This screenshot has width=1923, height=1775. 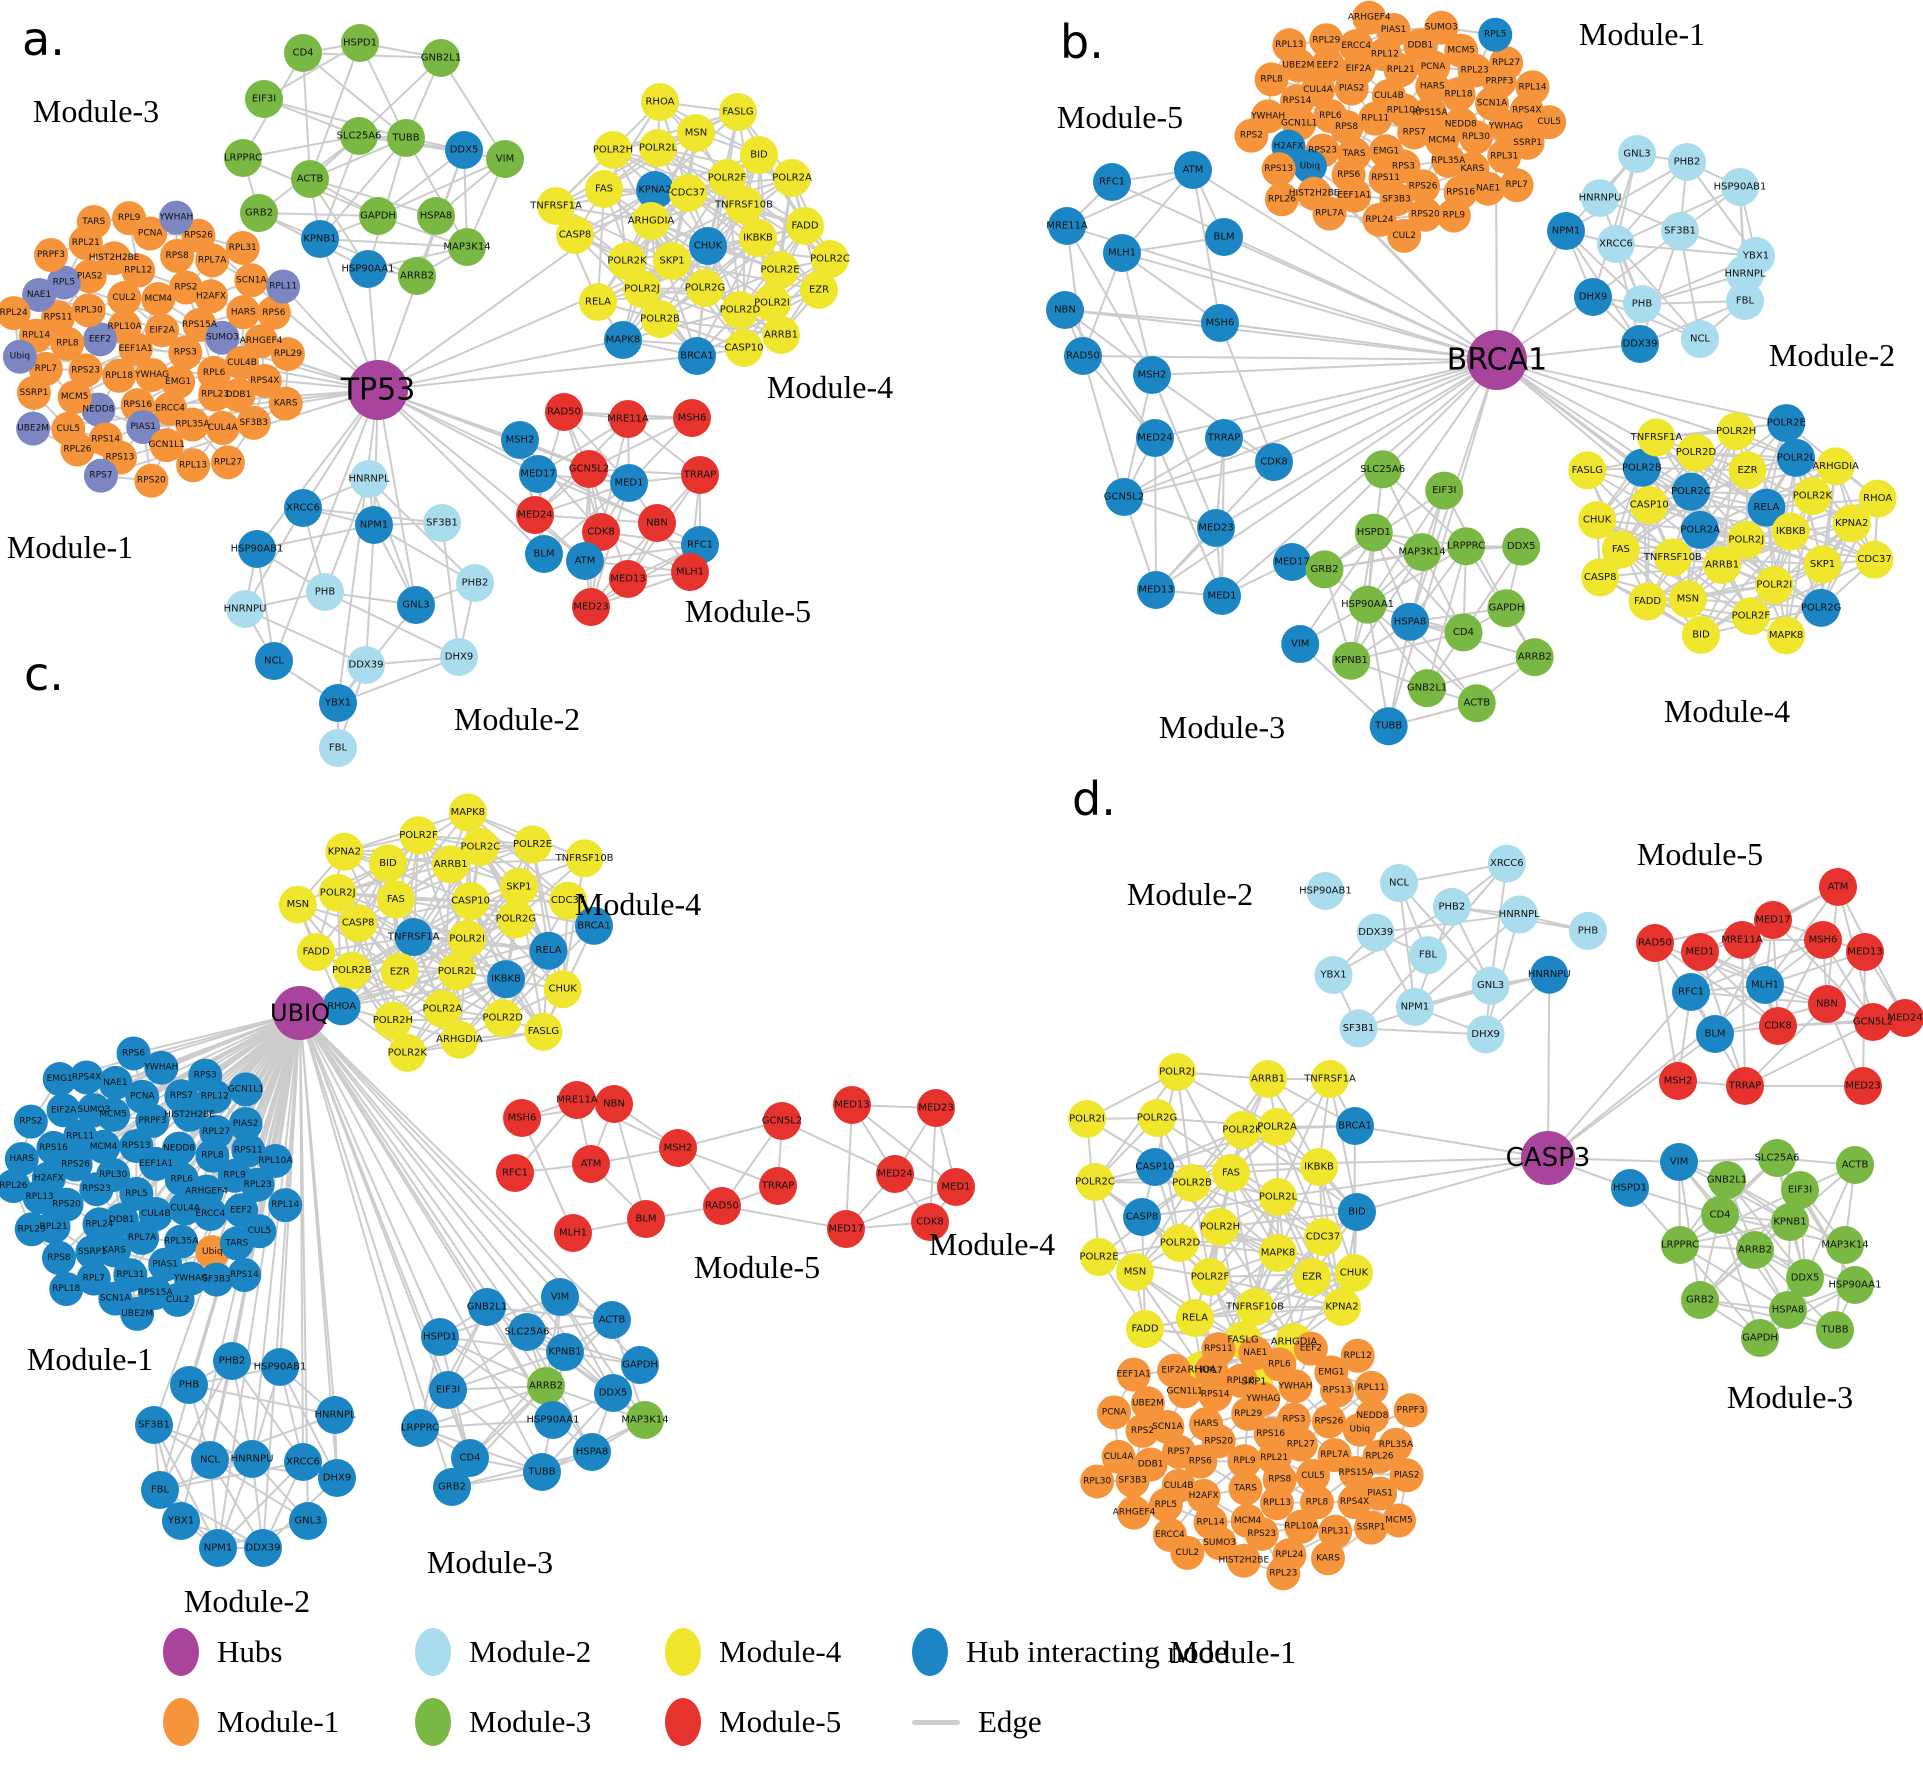 What do you see at coordinates (1786, 635) in the screenshot?
I see `node-MAPK8` at bounding box center [1786, 635].